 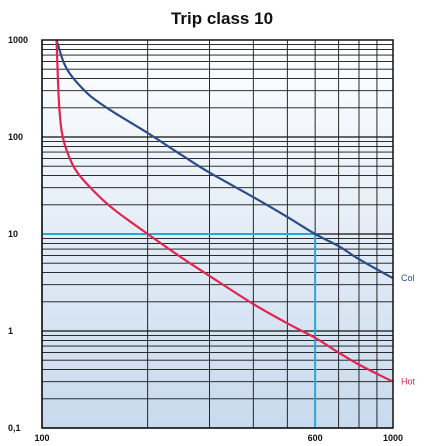 I want to click on y-tick-label: 100, so click(x=15, y=137).